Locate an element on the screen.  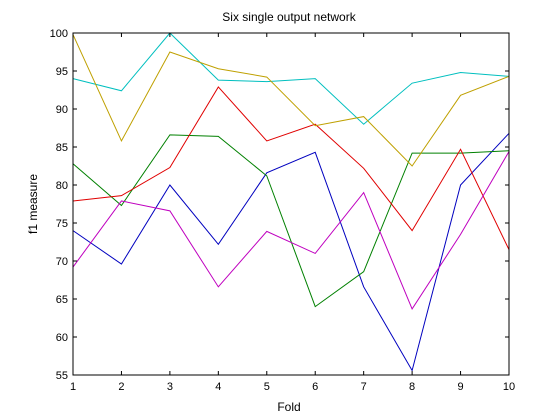
x-tick-label: 10 is located at coordinates (509, 387).